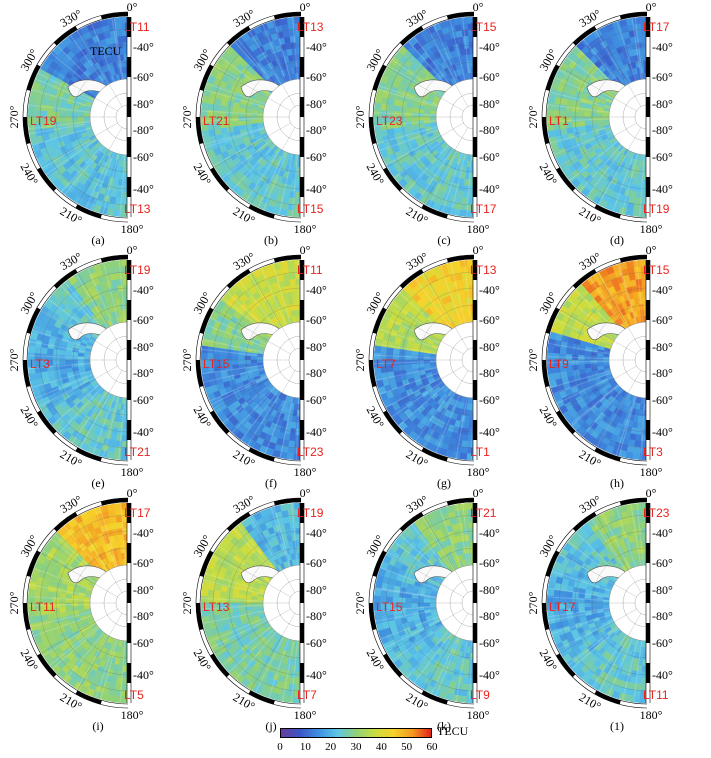 The width and height of the screenshot is (711, 758). I want to click on lt-label-bottom: LT19, so click(656, 209).